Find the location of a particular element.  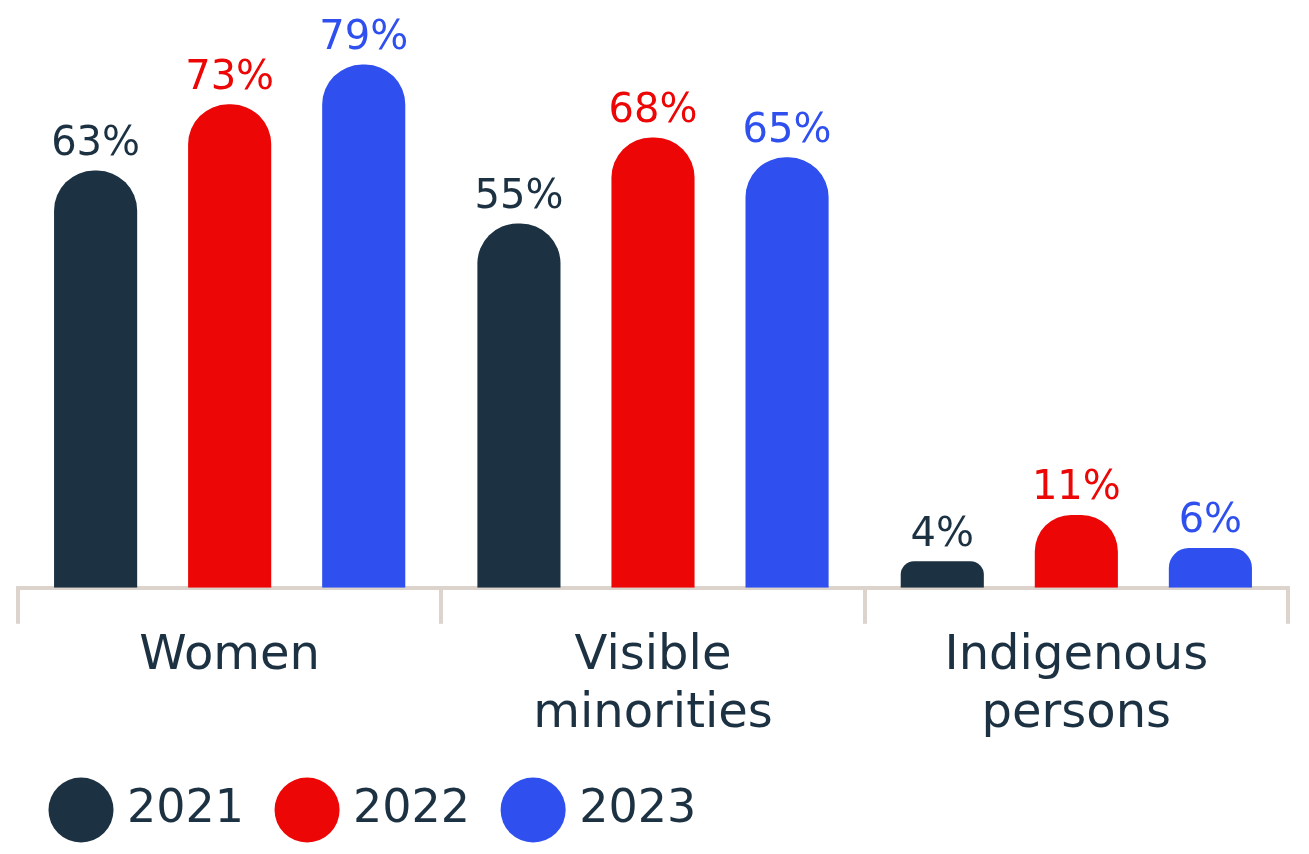

data-label: 11% is located at coordinates (1076, 485).